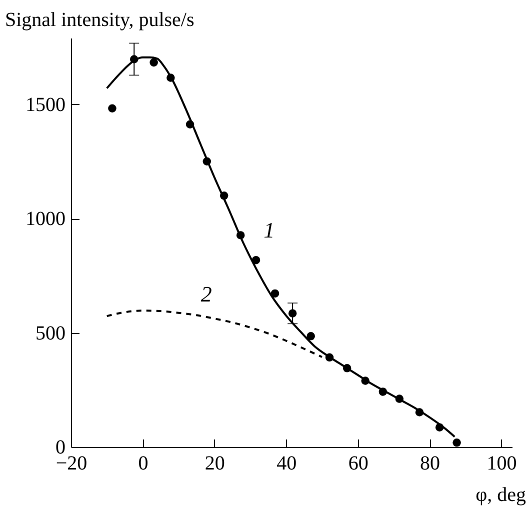 Image resolution: width=526 pixels, height=506 pixels. What do you see at coordinates (286, 463) in the screenshot?
I see `x-tick-label: 40` at bounding box center [286, 463].